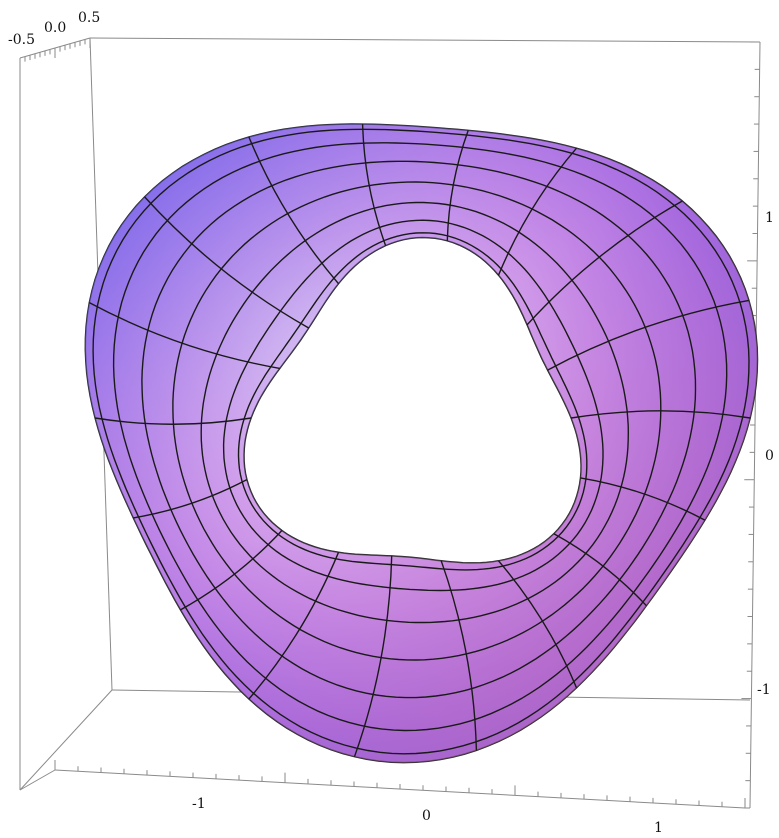 The width and height of the screenshot is (779, 838). What do you see at coordinates (769, 218) in the screenshot?
I see `y-tick-label: 1` at bounding box center [769, 218].